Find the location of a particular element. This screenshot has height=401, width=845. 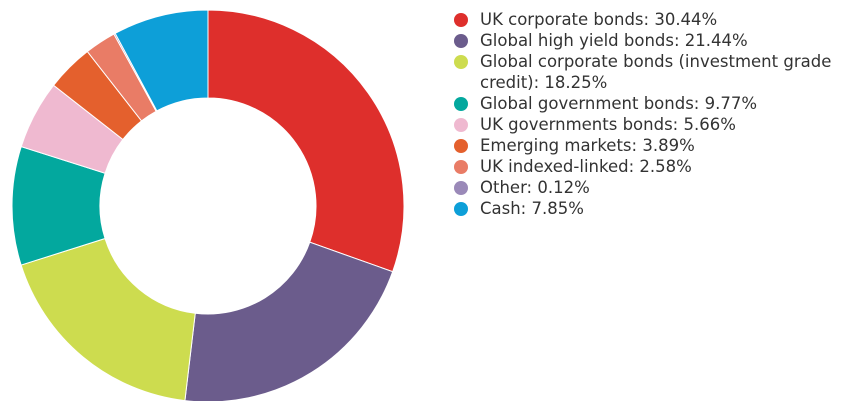

legend-item: Global government bonds: 9.77% is located at coordinates (647, 103).